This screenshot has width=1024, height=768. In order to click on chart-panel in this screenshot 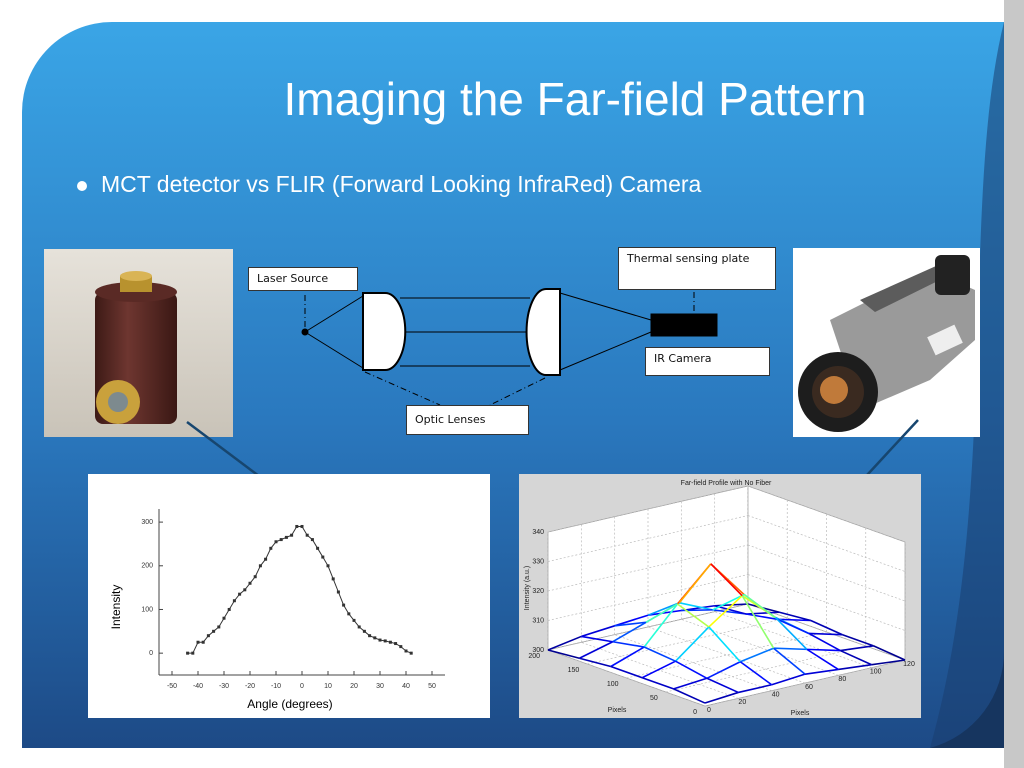, I will do `click(289, 596)`.